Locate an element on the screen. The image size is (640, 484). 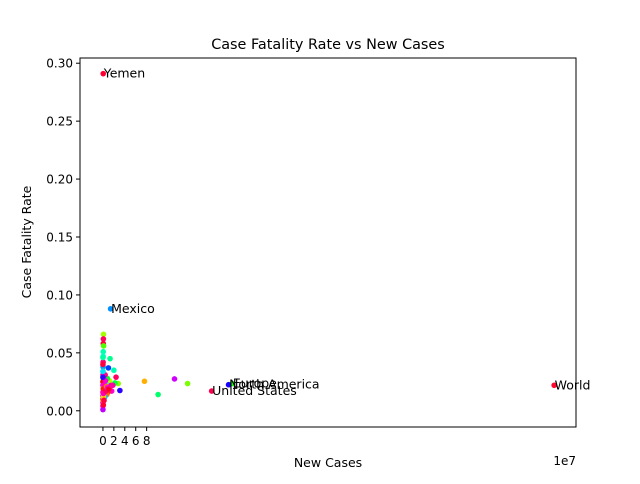
point-label: North America is located at coordinates (274, 384).